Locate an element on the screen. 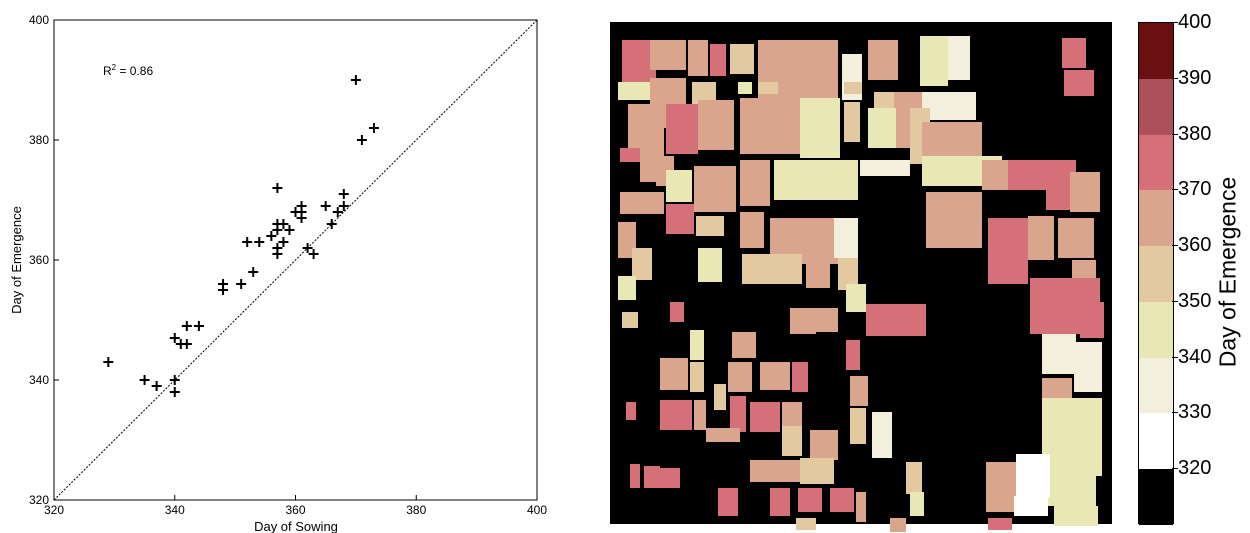 This screenshot has height=533, width=1250. y-tick-label: 380 is located at coordinates (39, 140).